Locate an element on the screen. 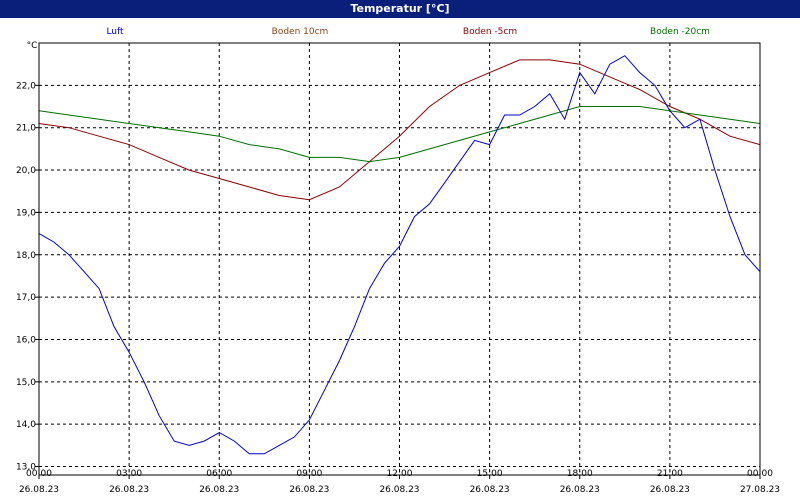  legend-boden-minus-20cm: Boden -20cm is located at coordinates (680, 32).